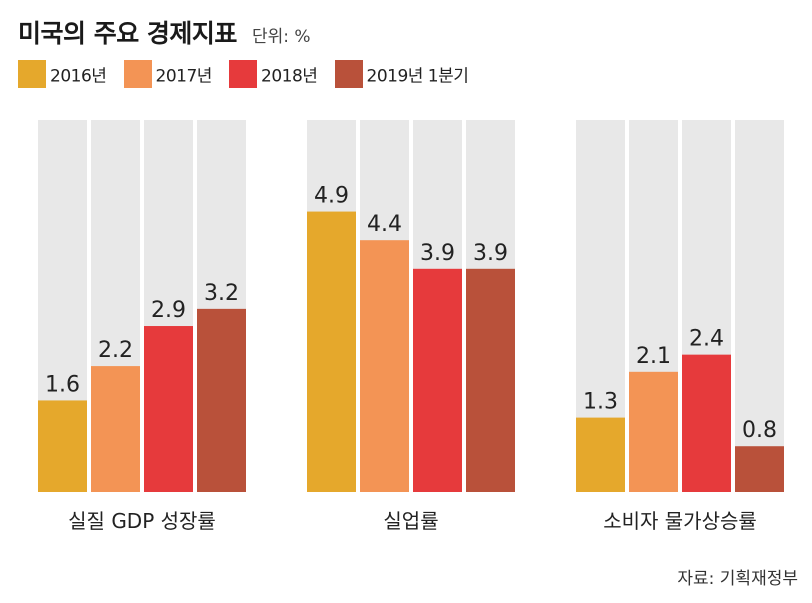 This screenshot has height=603, width=812. What do you see at coordinates (600, 454) in the screenshot?
I see `bar-2016-cat3` at bounding box center [600, 454].